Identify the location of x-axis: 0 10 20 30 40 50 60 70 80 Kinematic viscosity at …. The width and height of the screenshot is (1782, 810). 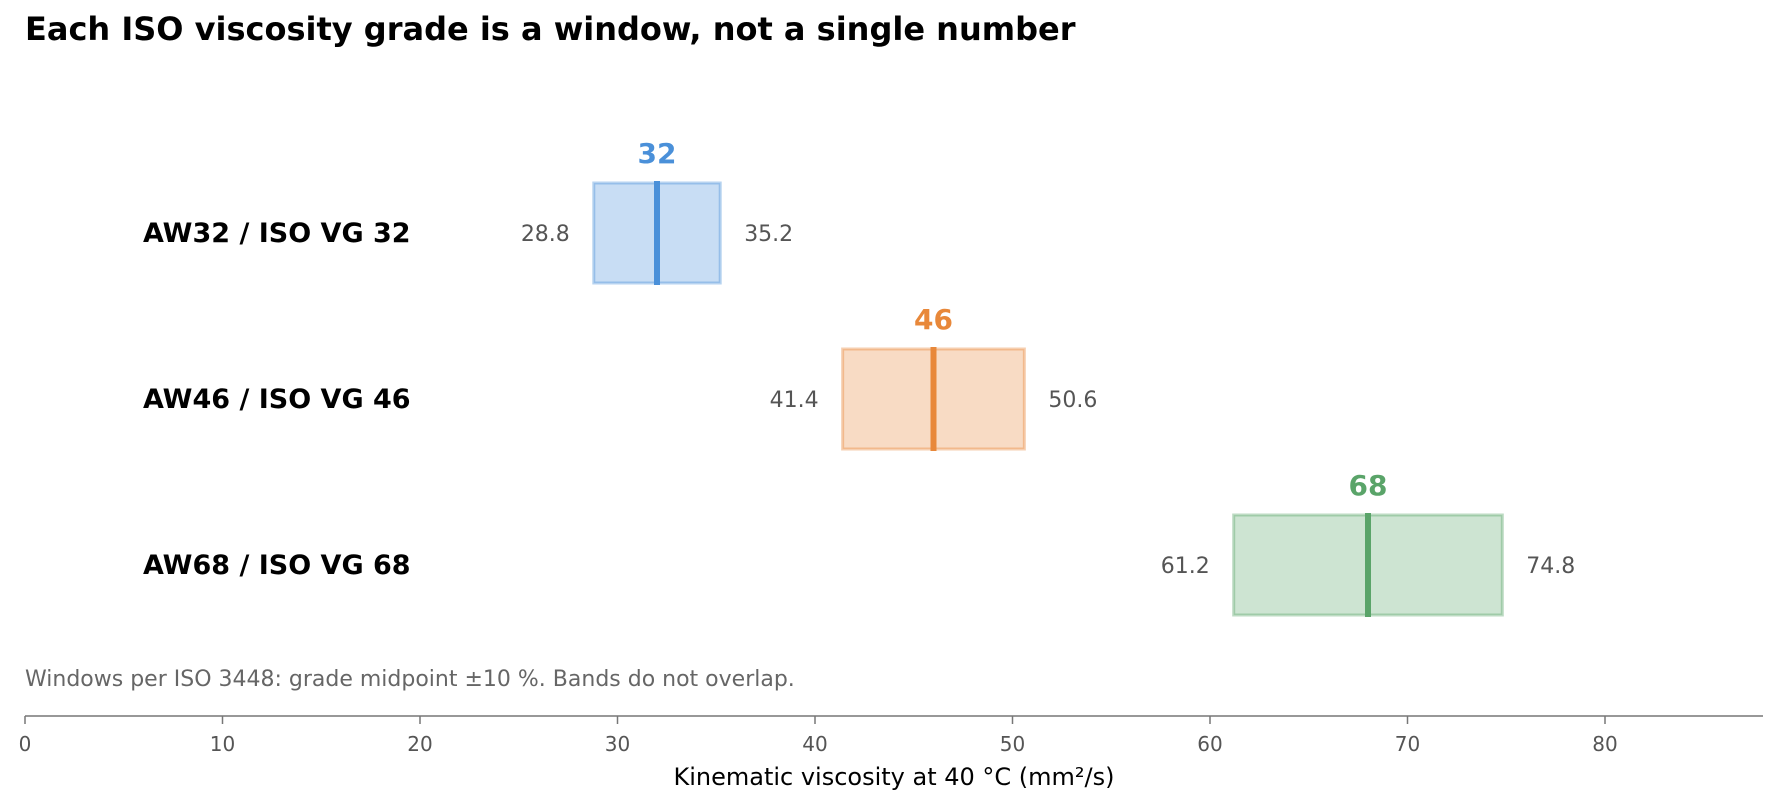
(891, 753).